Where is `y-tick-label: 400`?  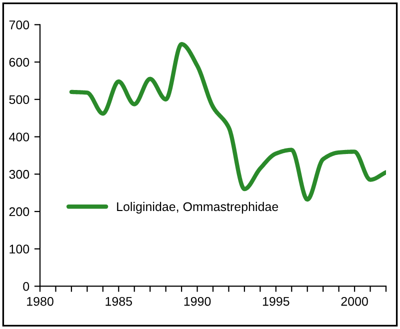
y-tick-label: 400 is located at coordinates (19, 137).